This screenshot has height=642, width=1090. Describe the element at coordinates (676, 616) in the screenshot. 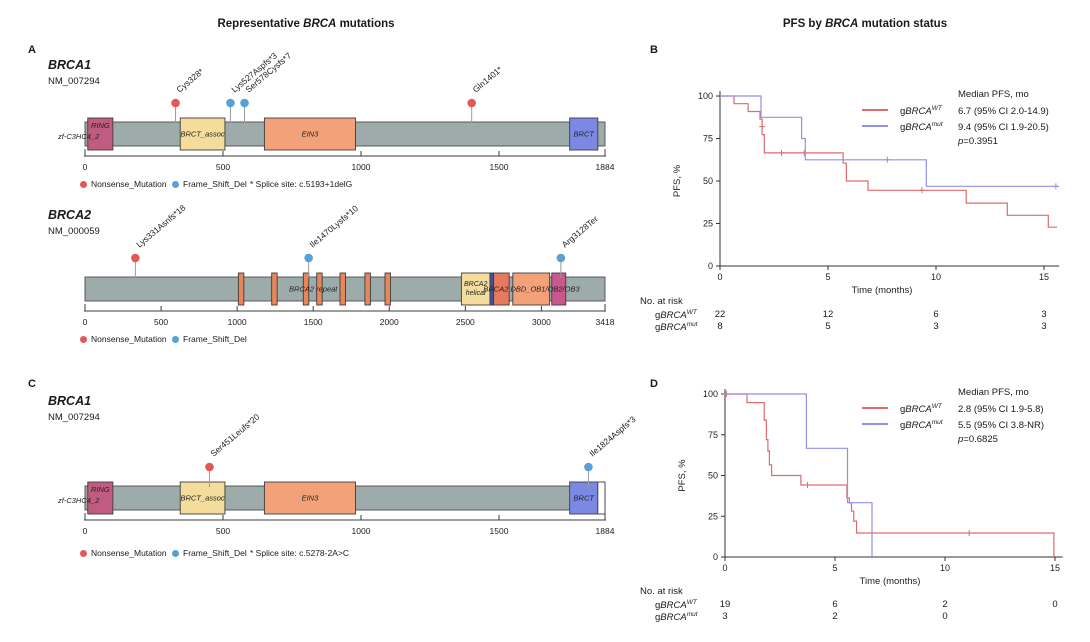

I see `risk-row-label: gBRCAmut` at that location.